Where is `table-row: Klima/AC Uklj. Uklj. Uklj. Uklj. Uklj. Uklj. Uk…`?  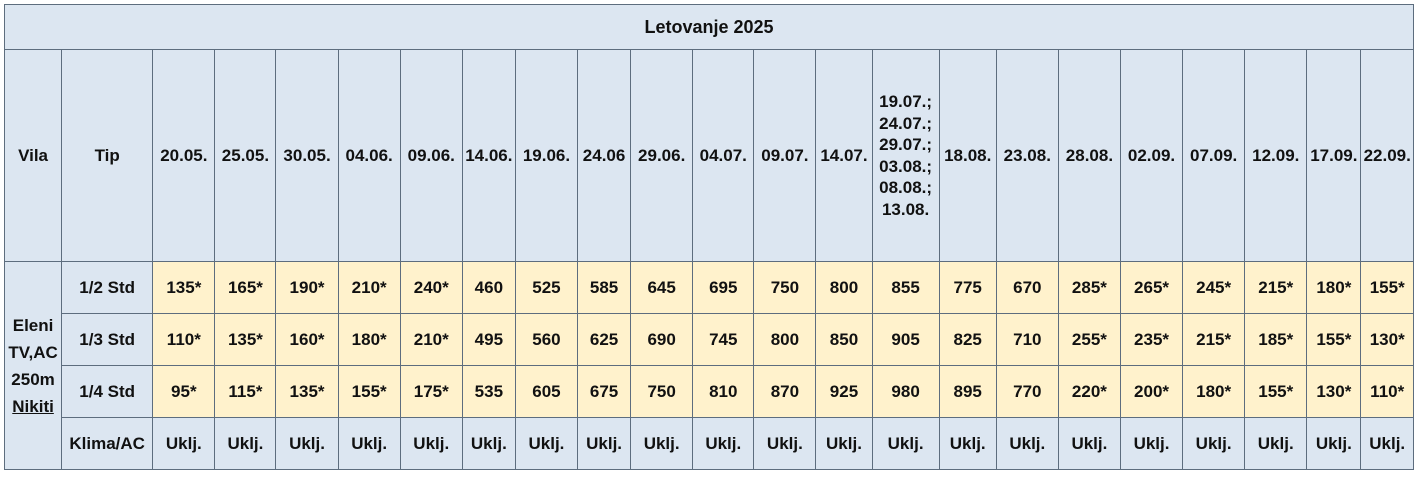
table-row: Klima/AC Uklj. Uklj. Uklj. Uklj. Uklj. Uklj. Uk… is located at coordinates (709, 443).